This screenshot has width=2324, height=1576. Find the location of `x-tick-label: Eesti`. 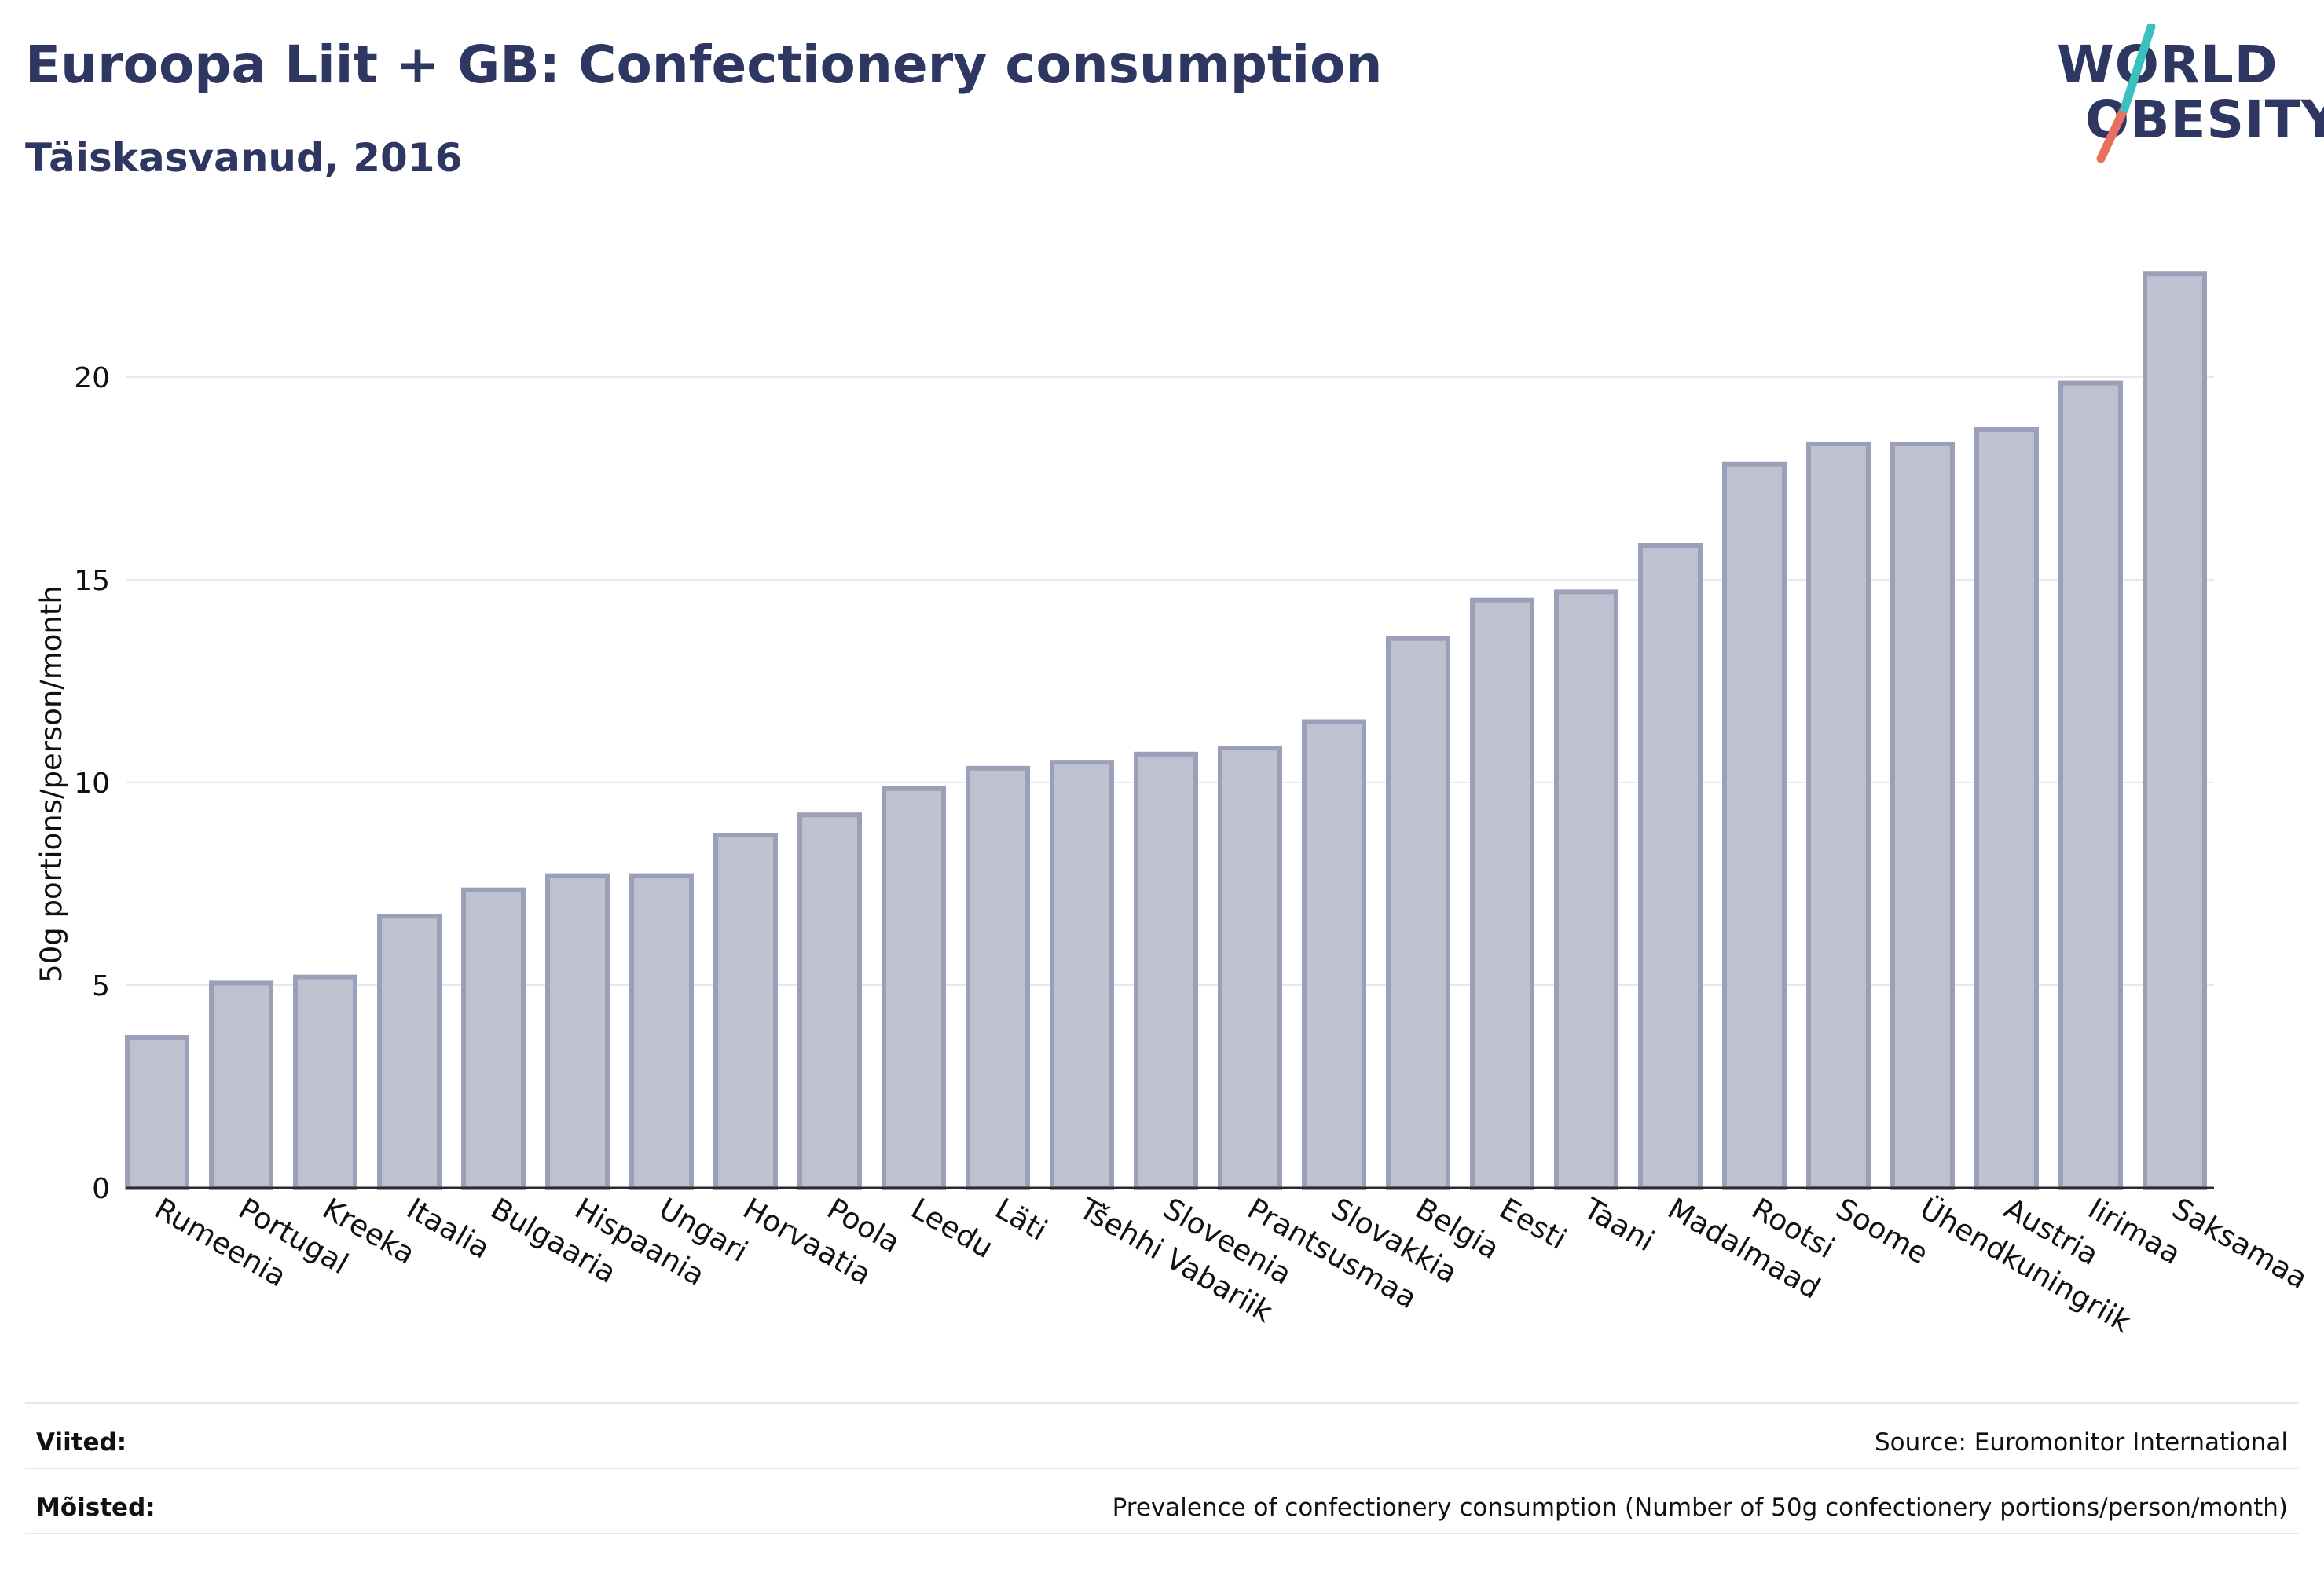

x-tick-label: Eesti is located at coordinates (1533, 1224).